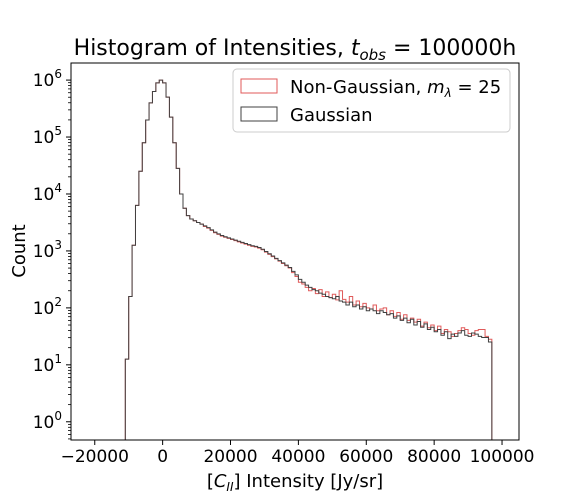 Image resolution: width=576 pixels, height=504 pixels. What do you see at coordinates (295, 482) in the screenshot?
I see `x-axis-label: [CII] Intensity [Jy/sr]` at bounding box center [295, 482].